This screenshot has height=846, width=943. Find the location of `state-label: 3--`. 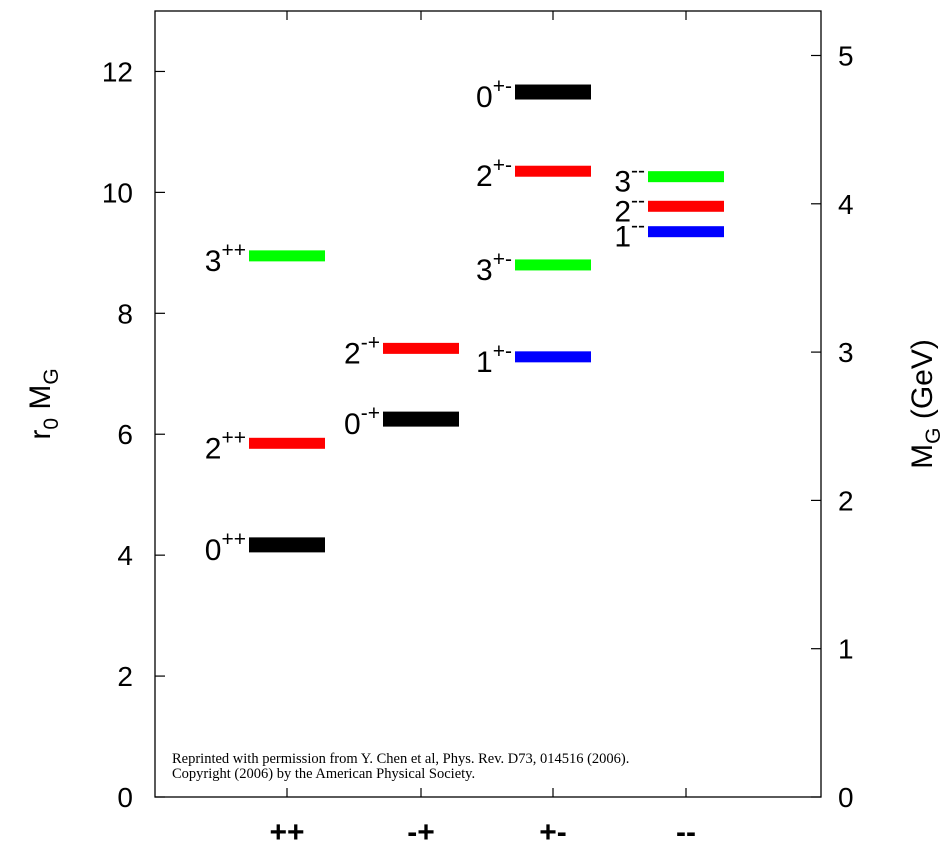

state-label: 3-- is located at coordinates (629, 179).